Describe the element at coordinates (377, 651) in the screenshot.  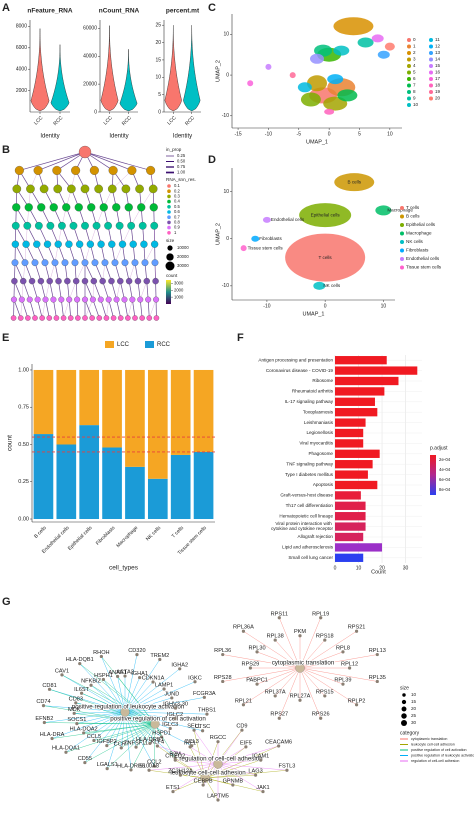
I see `gene-label: RPL13` at that location.